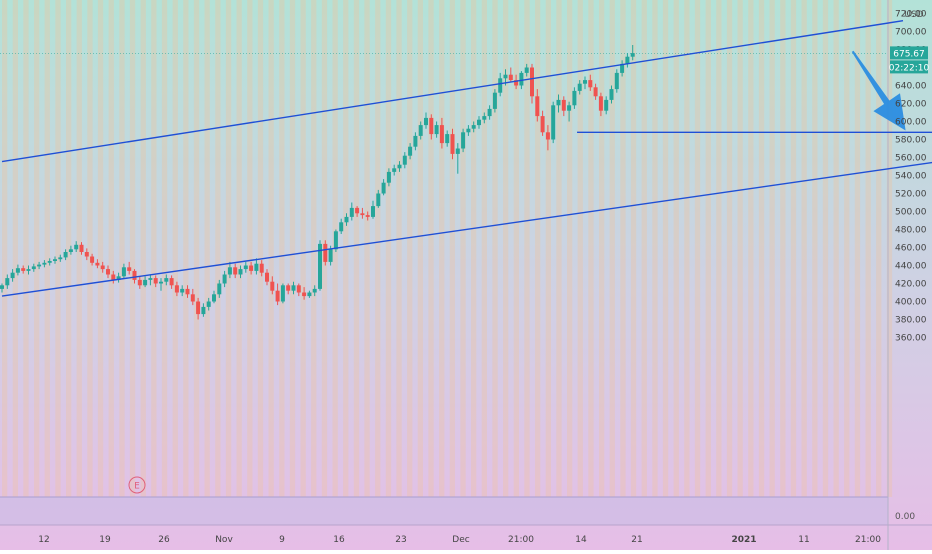 The width and height of the screenshot is (932, 554). What do you see at coordinates (137, 485) in the screenshot?
I see `event-marker-circle` at bounding box center [137, 485].